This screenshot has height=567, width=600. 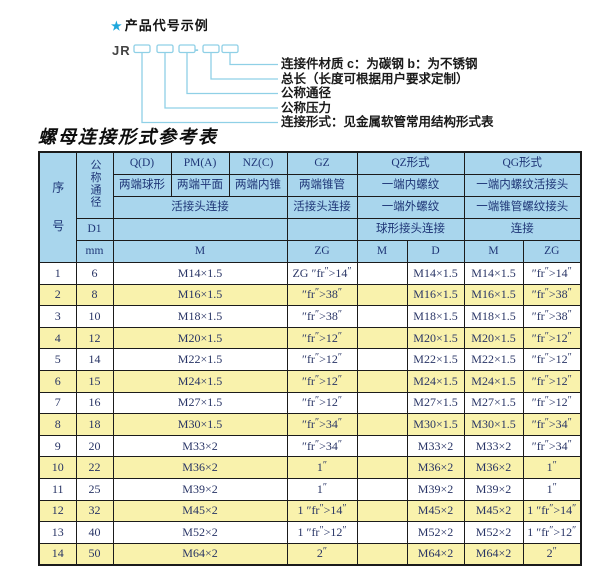 I want to click on table-row: 7 16 M27×1.5 ″fr″>12″ M27×1.5 M27×1.5 ″fr″>12″, so click(x=310, y=403).